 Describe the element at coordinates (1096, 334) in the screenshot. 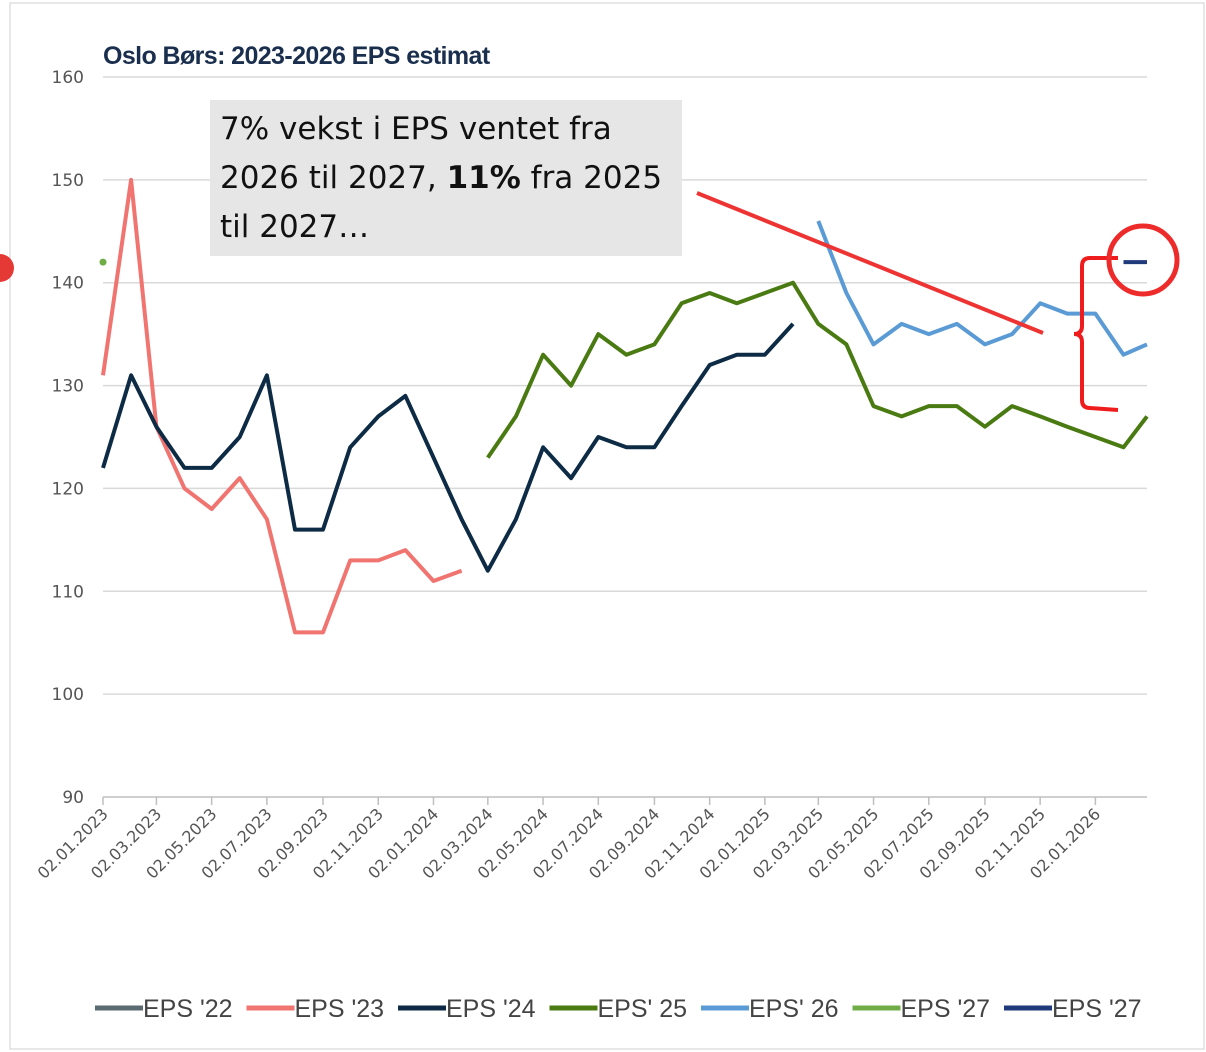

I see `brace` at that location.